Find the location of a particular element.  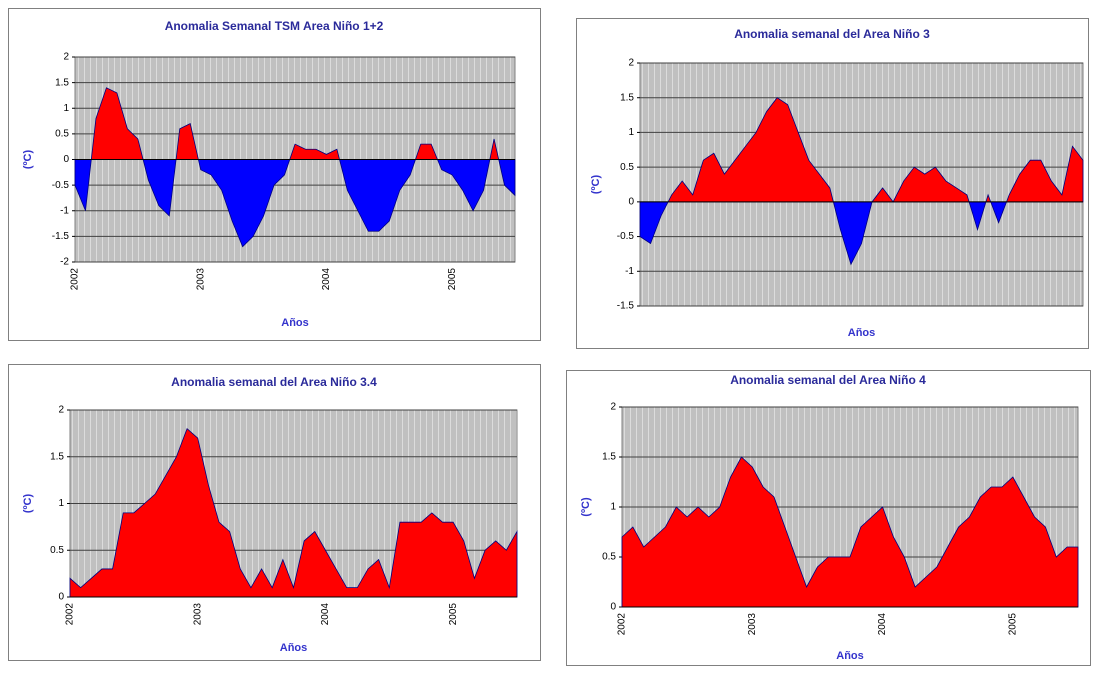

y-tick-label: -2 is located at coordinates (64, 262).